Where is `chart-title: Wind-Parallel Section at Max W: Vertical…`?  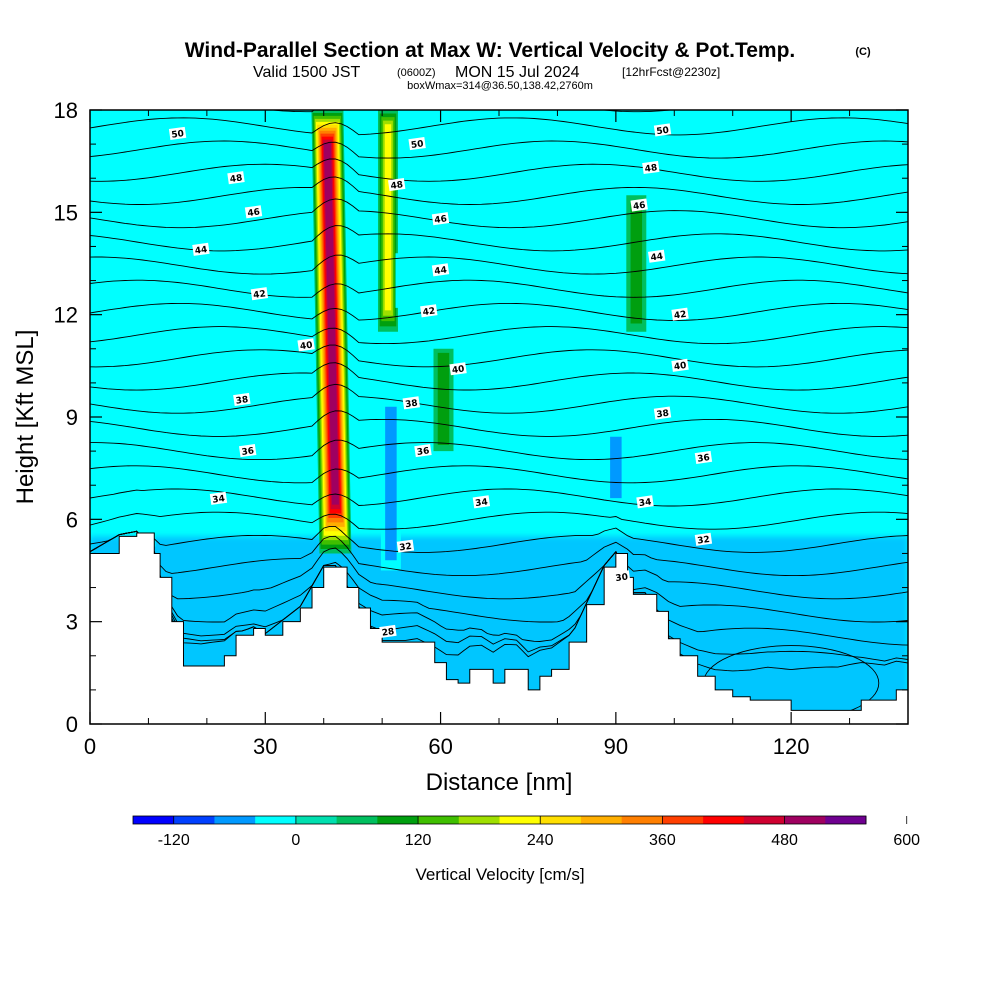
chart-title: Wind-Parallel Section at Max W: Vertical… is located at coordinates (490, 50).